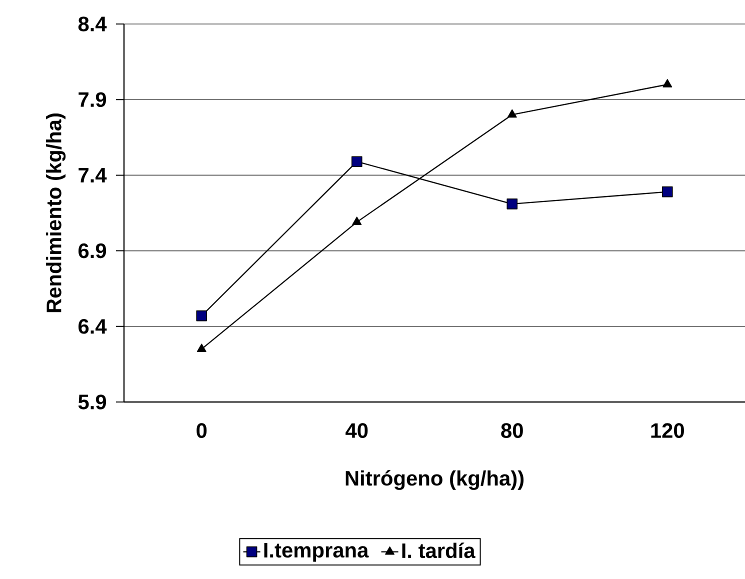  I want to click on y-tick-label: 5.9, so click(92, 402).